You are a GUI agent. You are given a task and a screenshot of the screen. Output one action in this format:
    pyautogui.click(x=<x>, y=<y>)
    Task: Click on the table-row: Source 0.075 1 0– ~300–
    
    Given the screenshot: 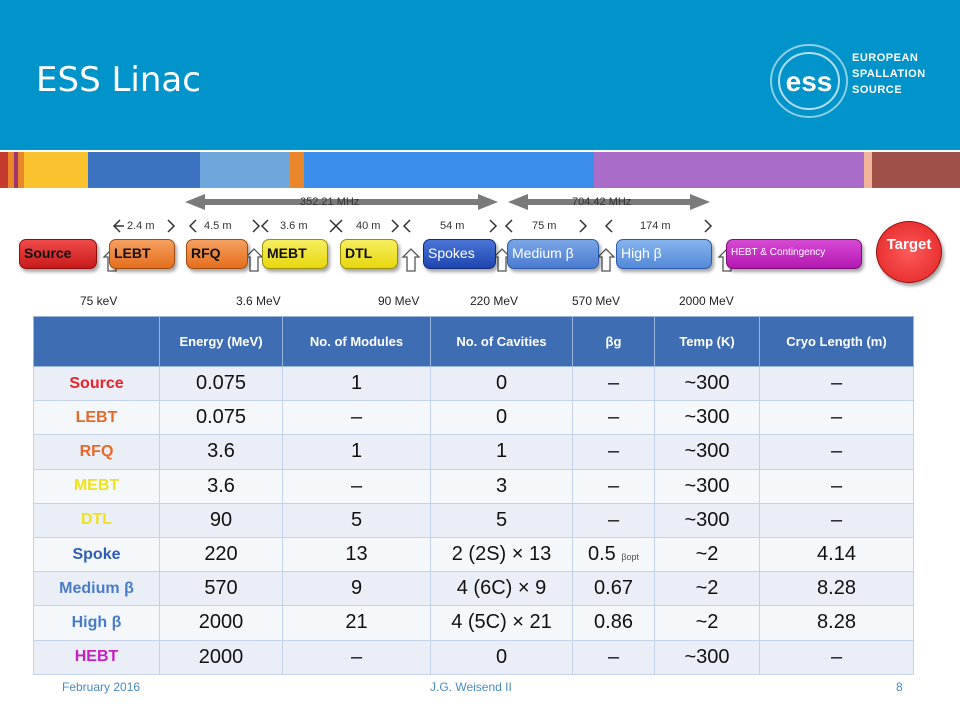 What is the action you would take?
    pyautogui.click(x=473, y=383)
    